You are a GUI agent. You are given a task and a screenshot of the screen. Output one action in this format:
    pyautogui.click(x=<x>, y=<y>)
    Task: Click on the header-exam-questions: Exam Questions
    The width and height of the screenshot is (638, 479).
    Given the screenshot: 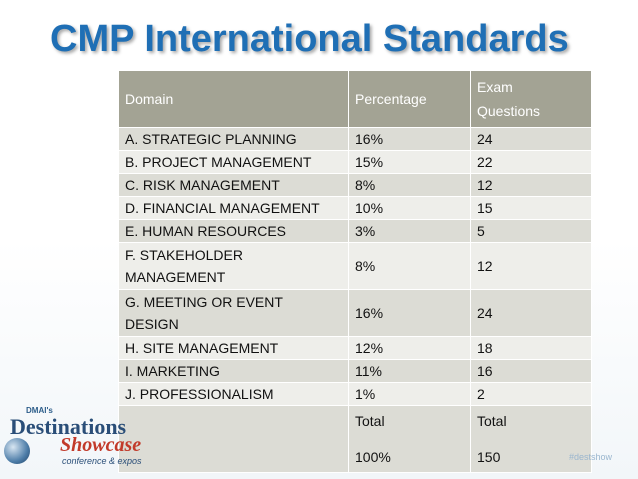 What is the action you would take?
    pyautogui.click(x=531, y=99)
    